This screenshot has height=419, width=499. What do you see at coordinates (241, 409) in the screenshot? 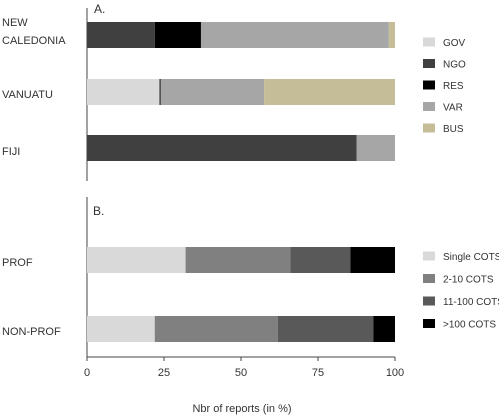
I see `x-axis-title: Nbr of reports (in %)` at bounding box center [241, 409].